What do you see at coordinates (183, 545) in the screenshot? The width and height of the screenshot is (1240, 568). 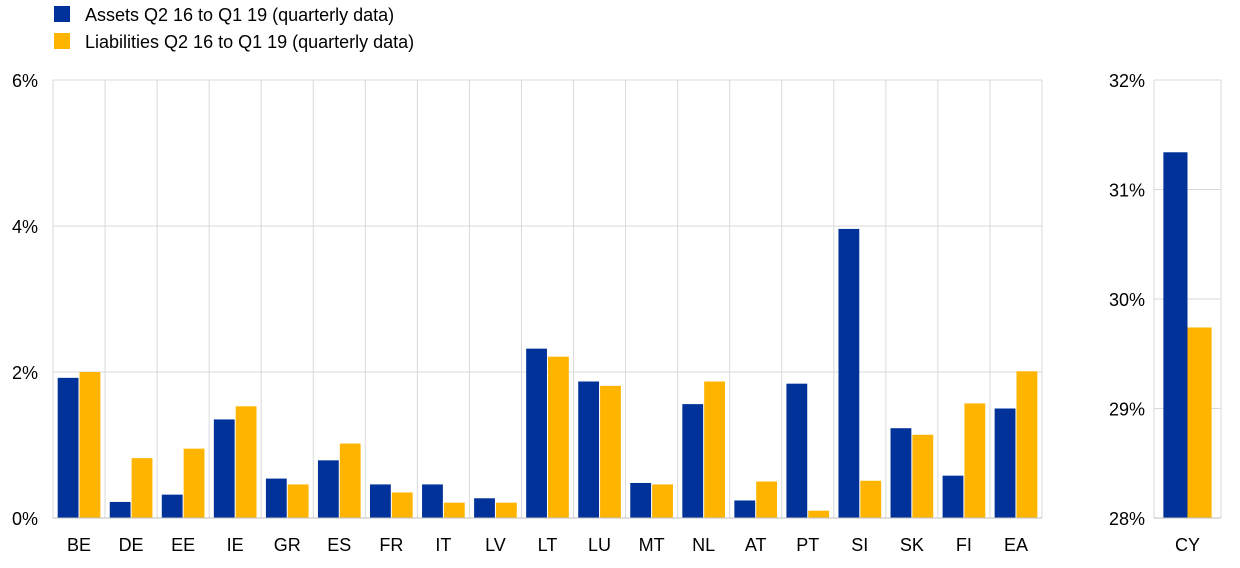 I see `x-tick-label-ee: EE` at bounding box center [183, 545].